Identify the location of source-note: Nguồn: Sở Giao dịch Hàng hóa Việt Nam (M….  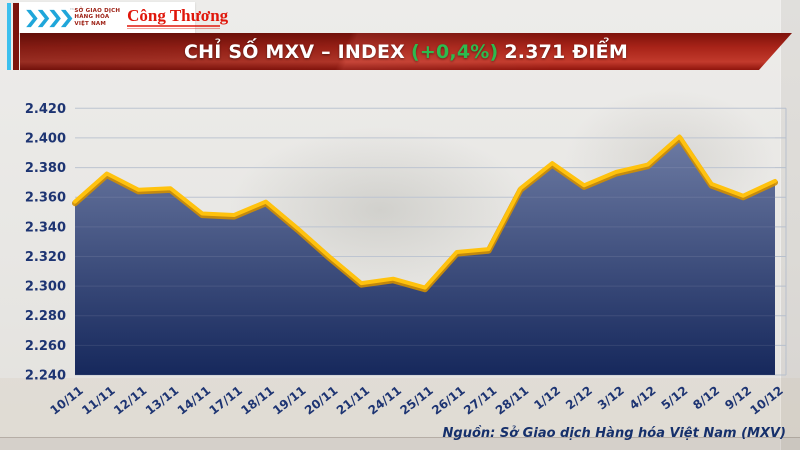
(614, 433).